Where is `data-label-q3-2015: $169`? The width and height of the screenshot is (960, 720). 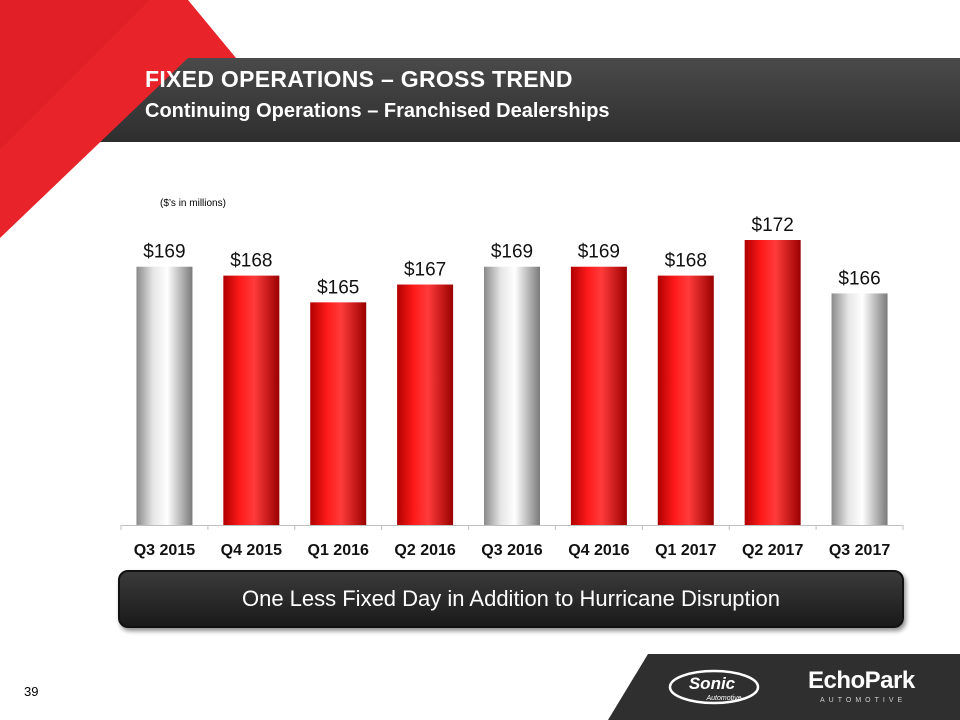 data-label-q3-2015: $169 is located at coordinates (164, 252).